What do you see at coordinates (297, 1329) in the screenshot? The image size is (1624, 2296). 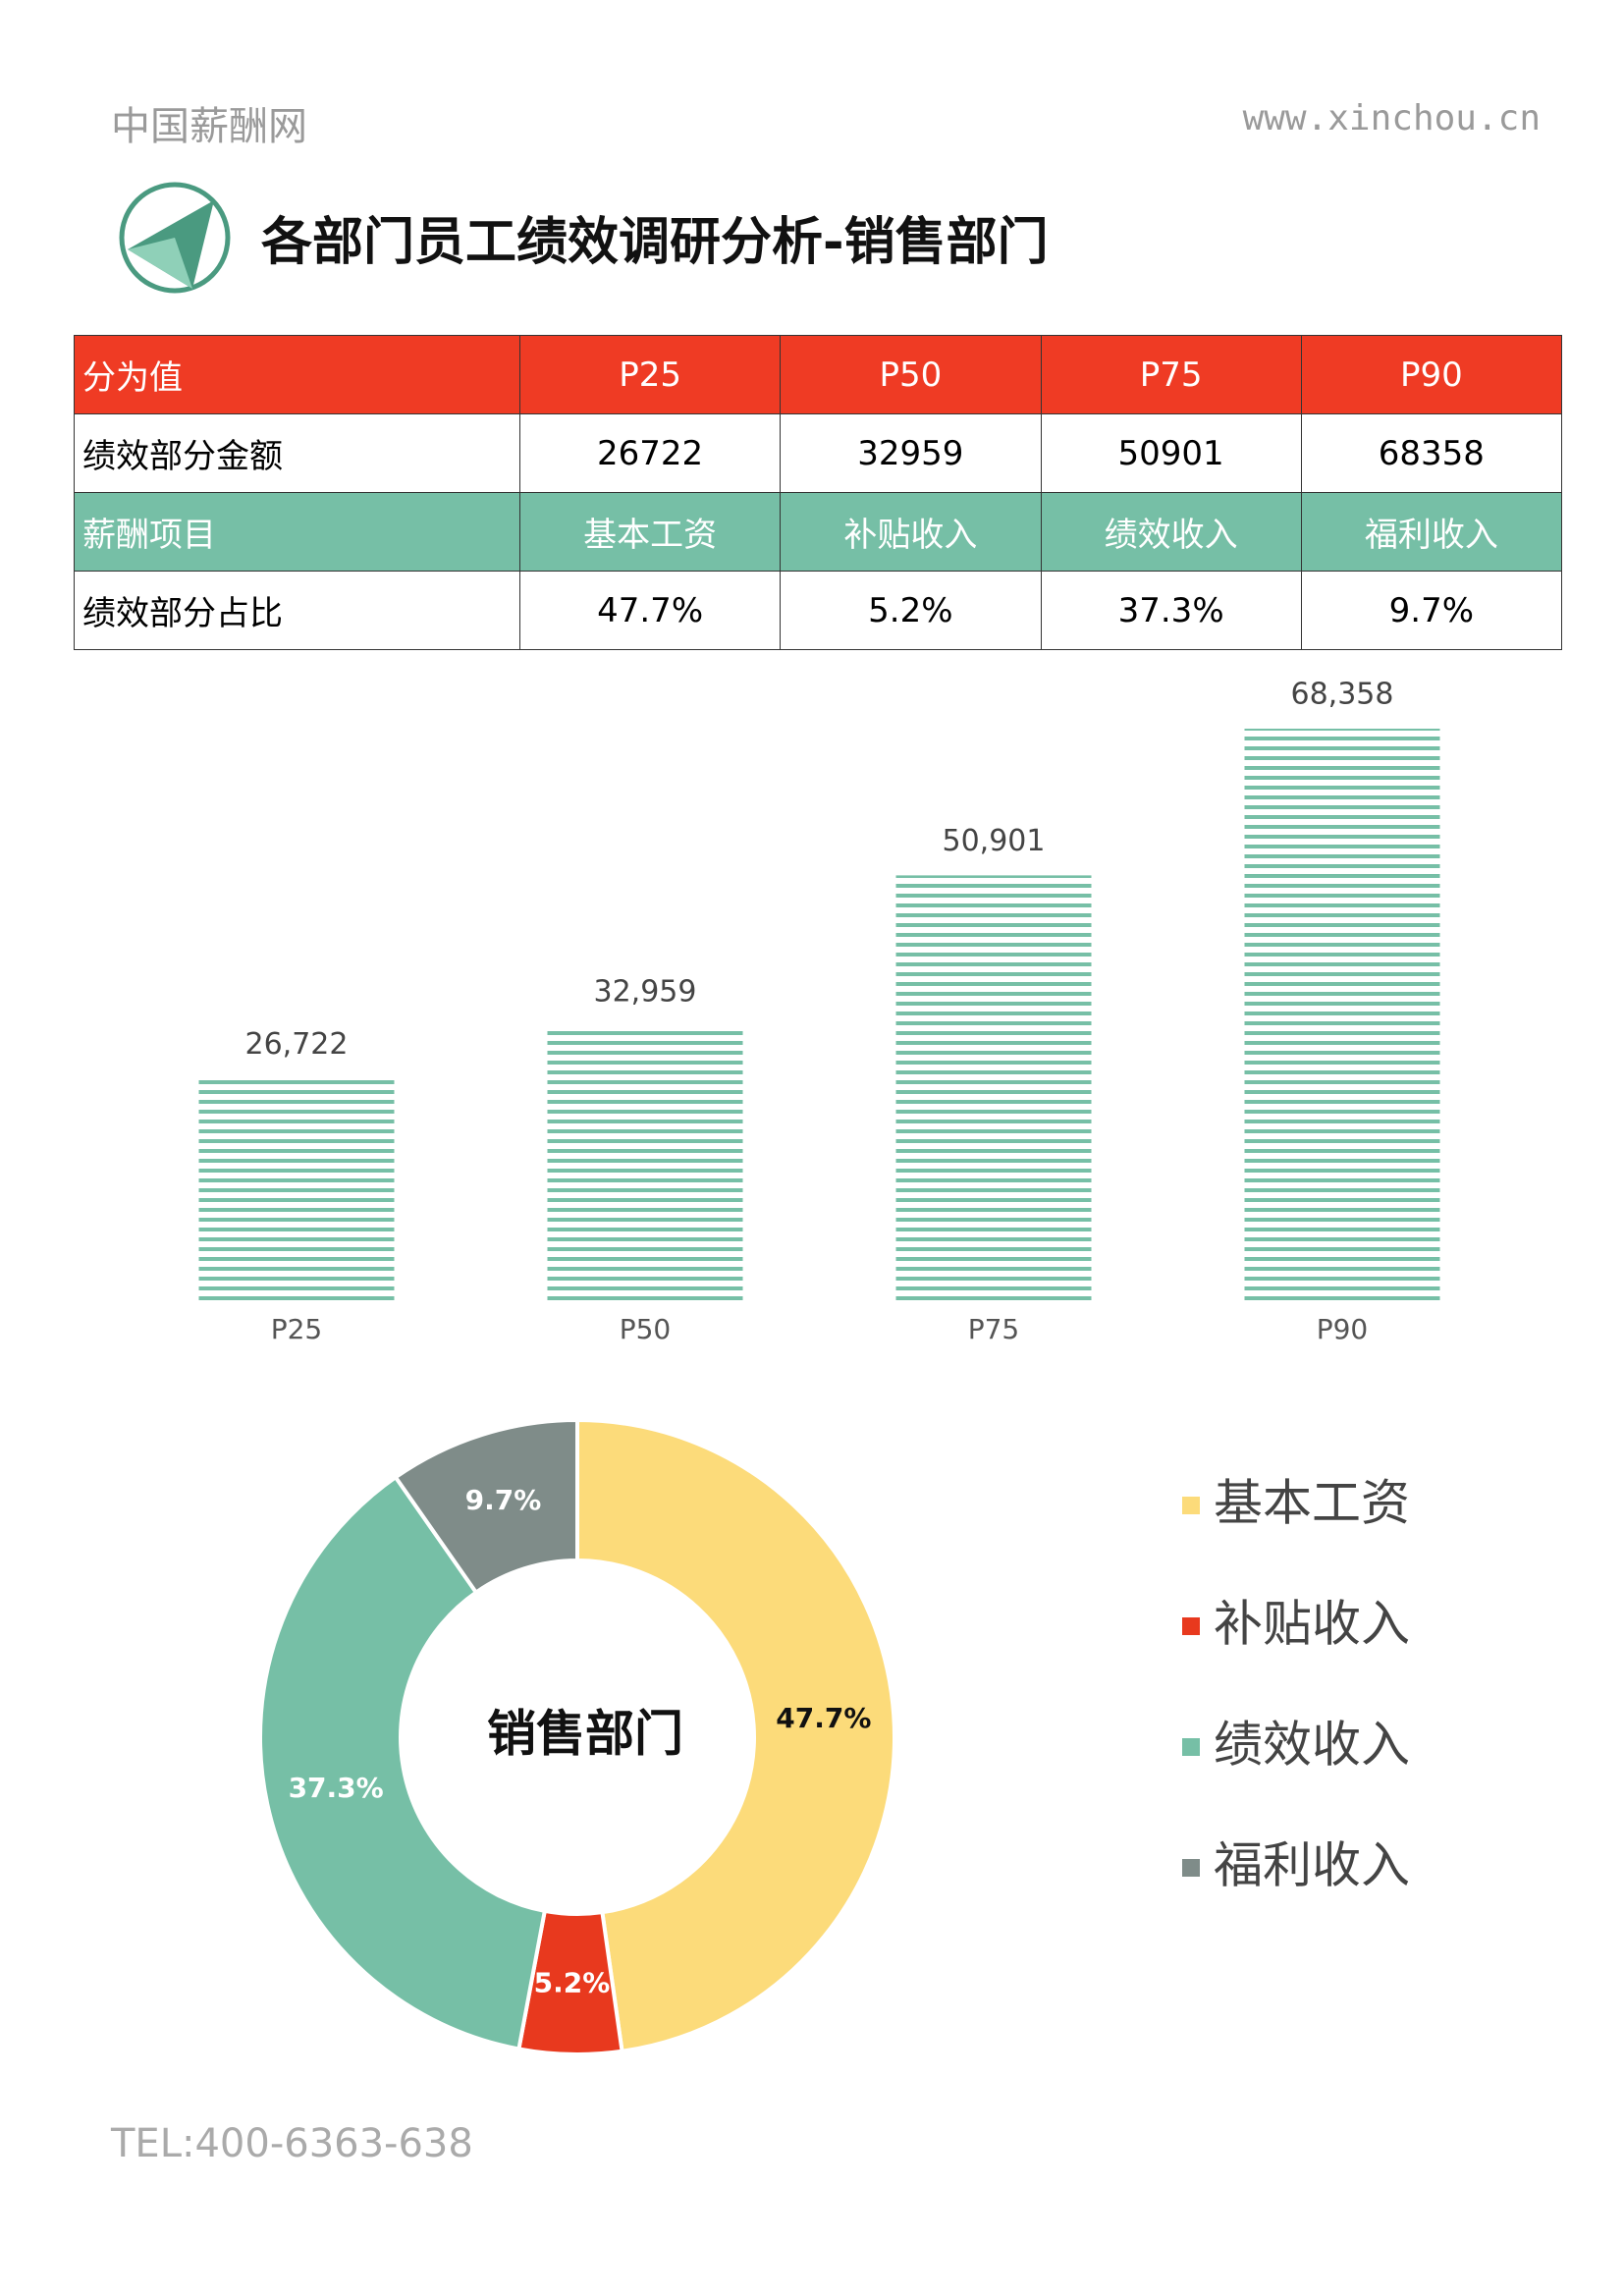 I see `x-tick-label: P25` at bounding box center [297, 1329].